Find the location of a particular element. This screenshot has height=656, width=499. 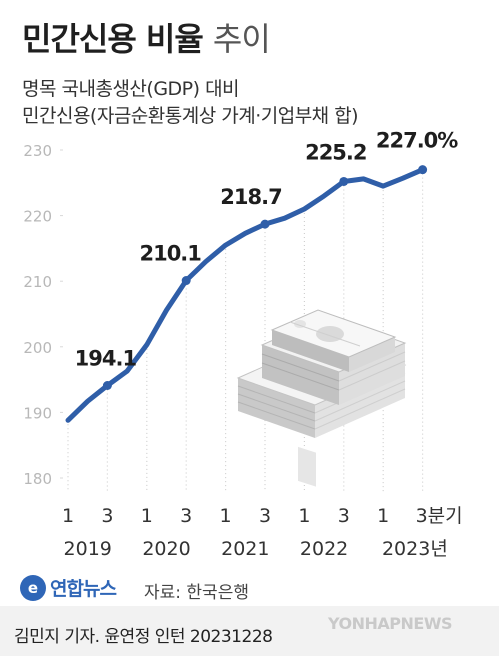

data-label: 227.0% is located at coordinates (417, 141).